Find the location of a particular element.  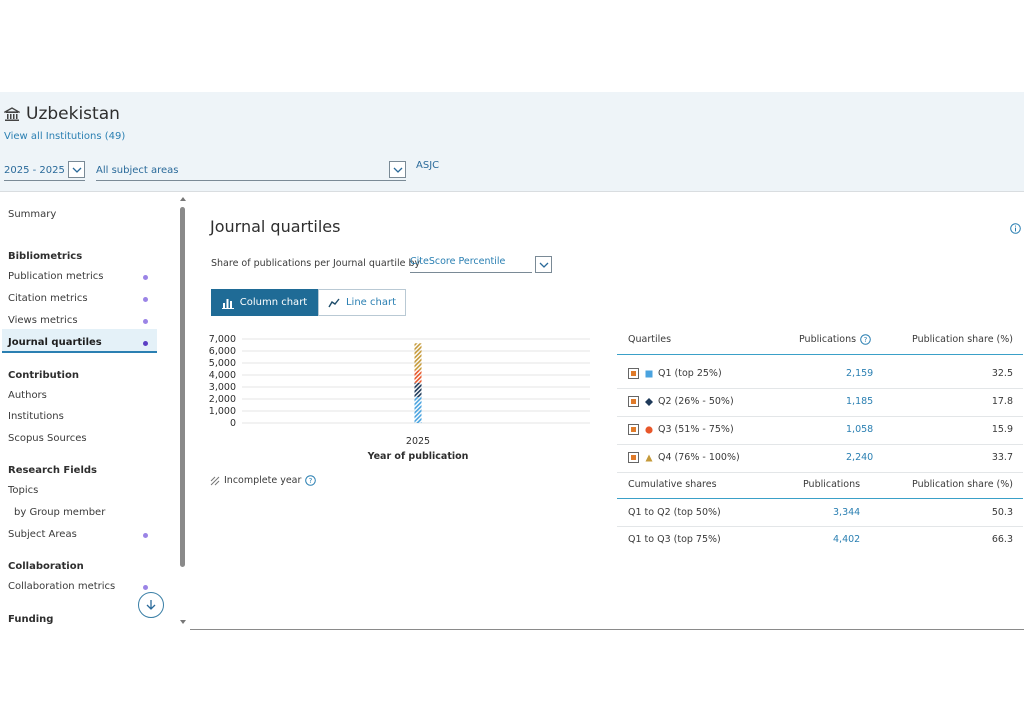

subject-area-value: All subject areas is located at coordinates (137, 170).